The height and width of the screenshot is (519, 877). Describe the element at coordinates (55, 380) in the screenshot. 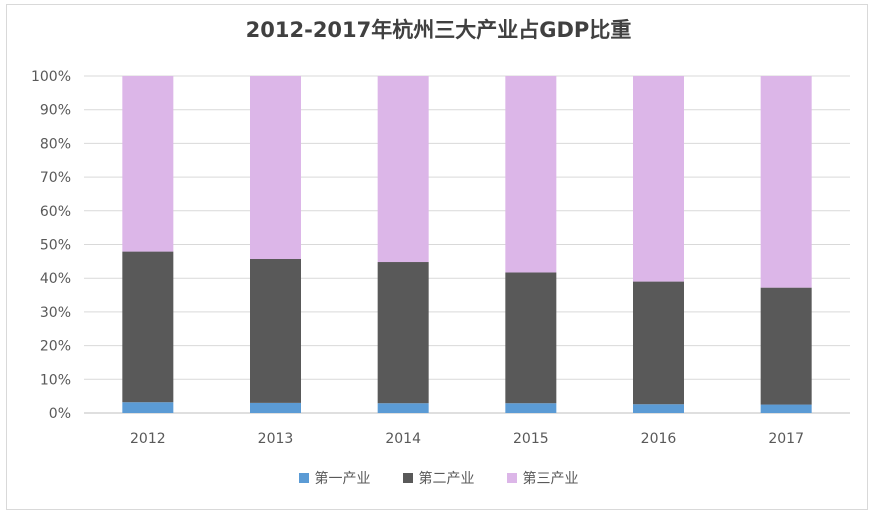

I see `y-tick-label: 10%` at that location.